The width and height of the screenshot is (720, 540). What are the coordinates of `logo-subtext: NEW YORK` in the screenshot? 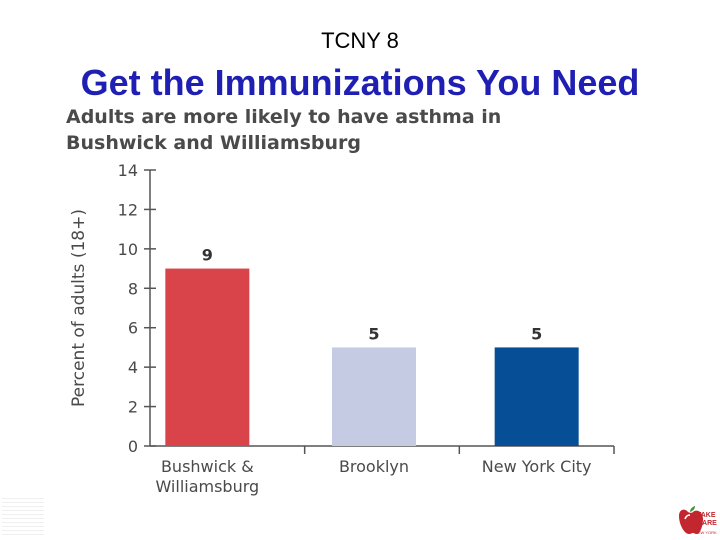 It's located at (706, 532).